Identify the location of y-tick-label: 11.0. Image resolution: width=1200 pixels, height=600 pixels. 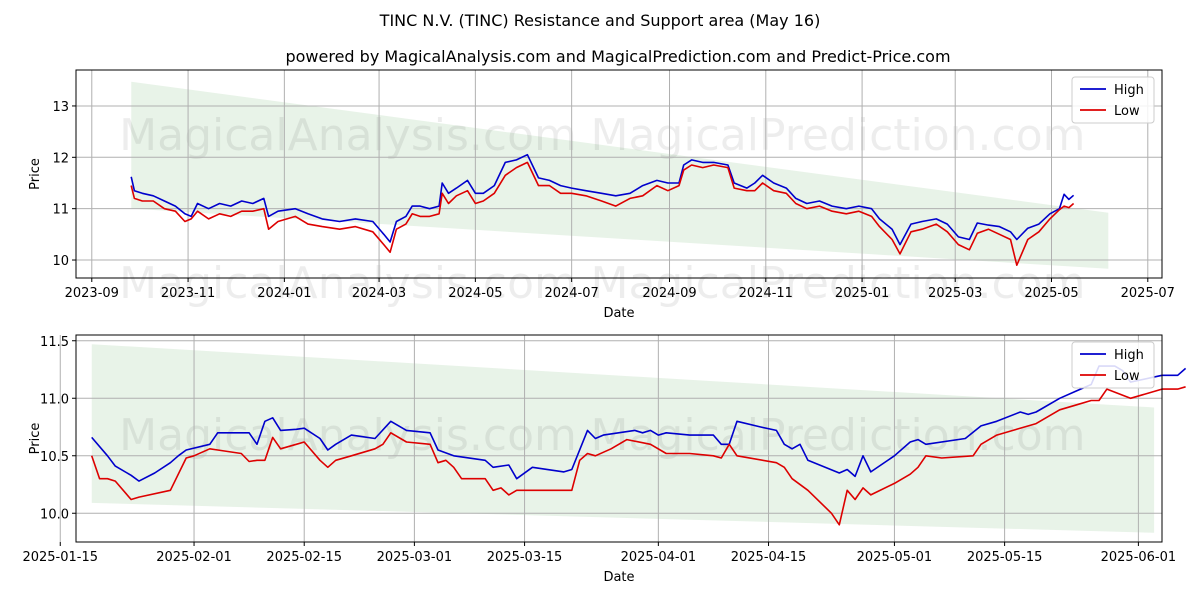
(54, 399).